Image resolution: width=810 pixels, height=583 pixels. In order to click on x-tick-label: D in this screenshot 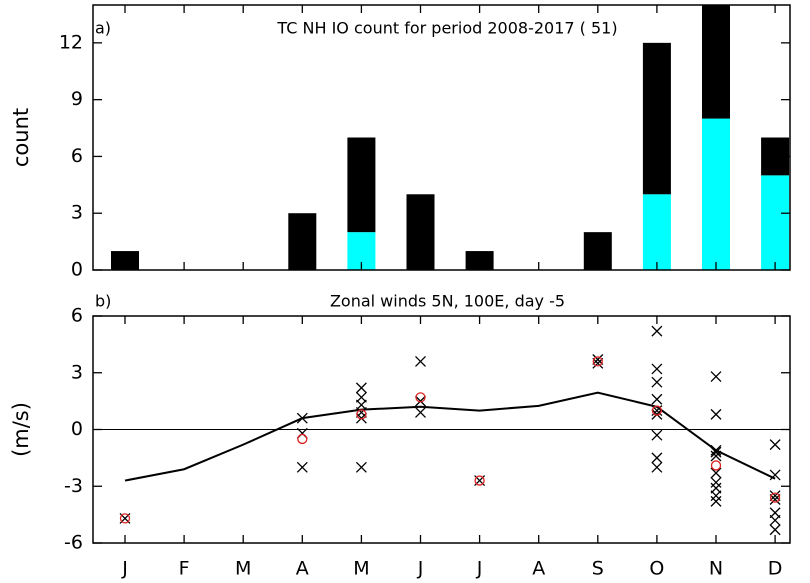, I will do `click(775, 569)`.